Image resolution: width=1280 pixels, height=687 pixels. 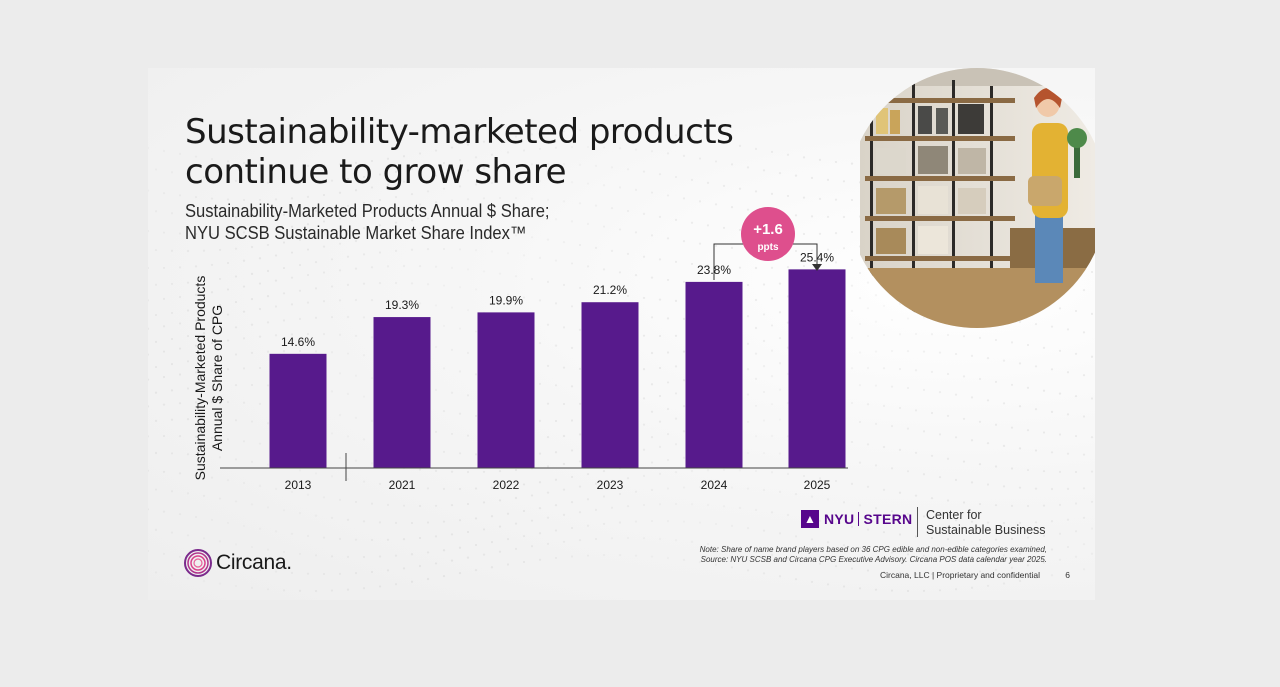 I want to click on bar-2025, so click(x=817, y=368).